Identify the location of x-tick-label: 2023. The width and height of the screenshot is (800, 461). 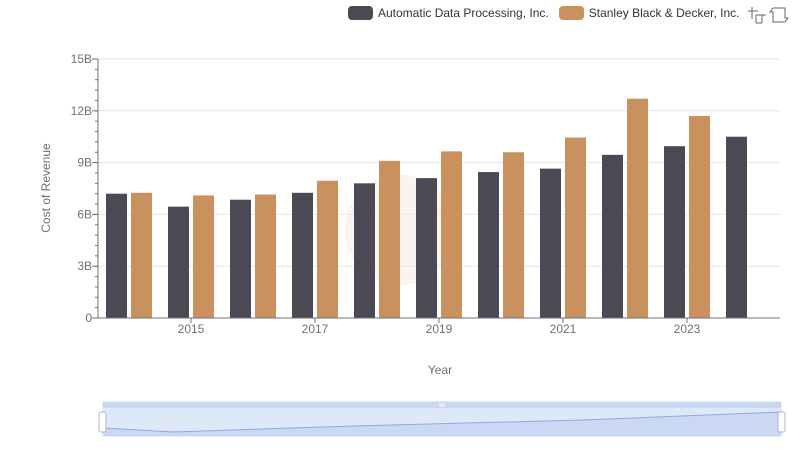
(687, 329).